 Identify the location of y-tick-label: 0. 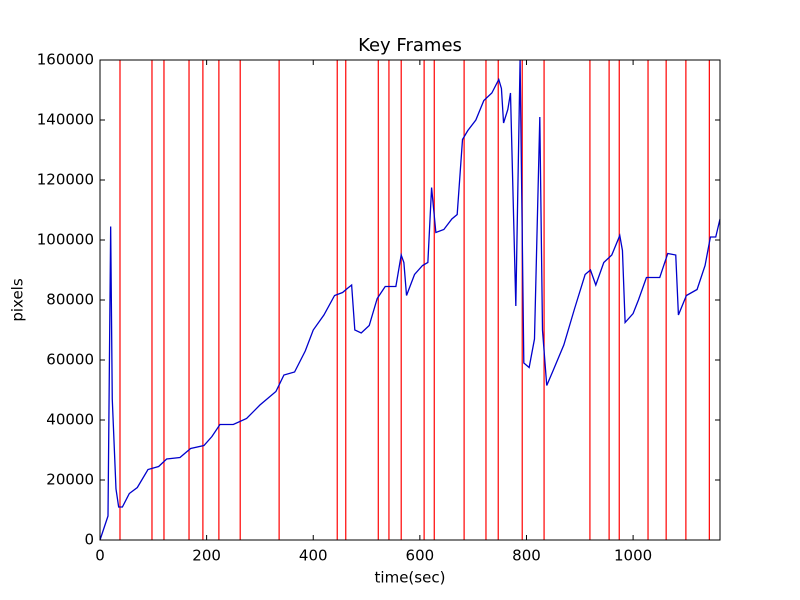
(89, 540).